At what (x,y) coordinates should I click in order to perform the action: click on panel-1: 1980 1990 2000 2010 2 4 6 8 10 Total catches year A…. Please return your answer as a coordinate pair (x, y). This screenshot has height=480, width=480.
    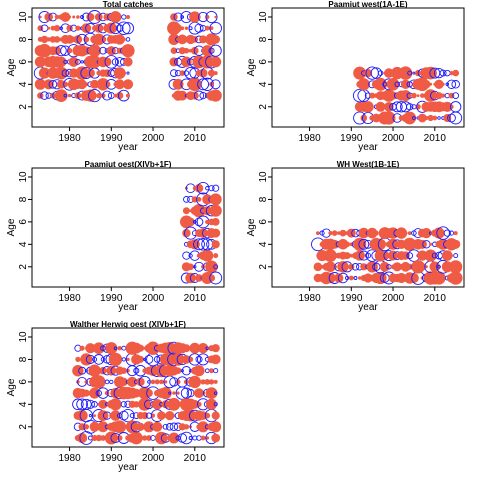
    Looking at the image, I should click on (115, 76).